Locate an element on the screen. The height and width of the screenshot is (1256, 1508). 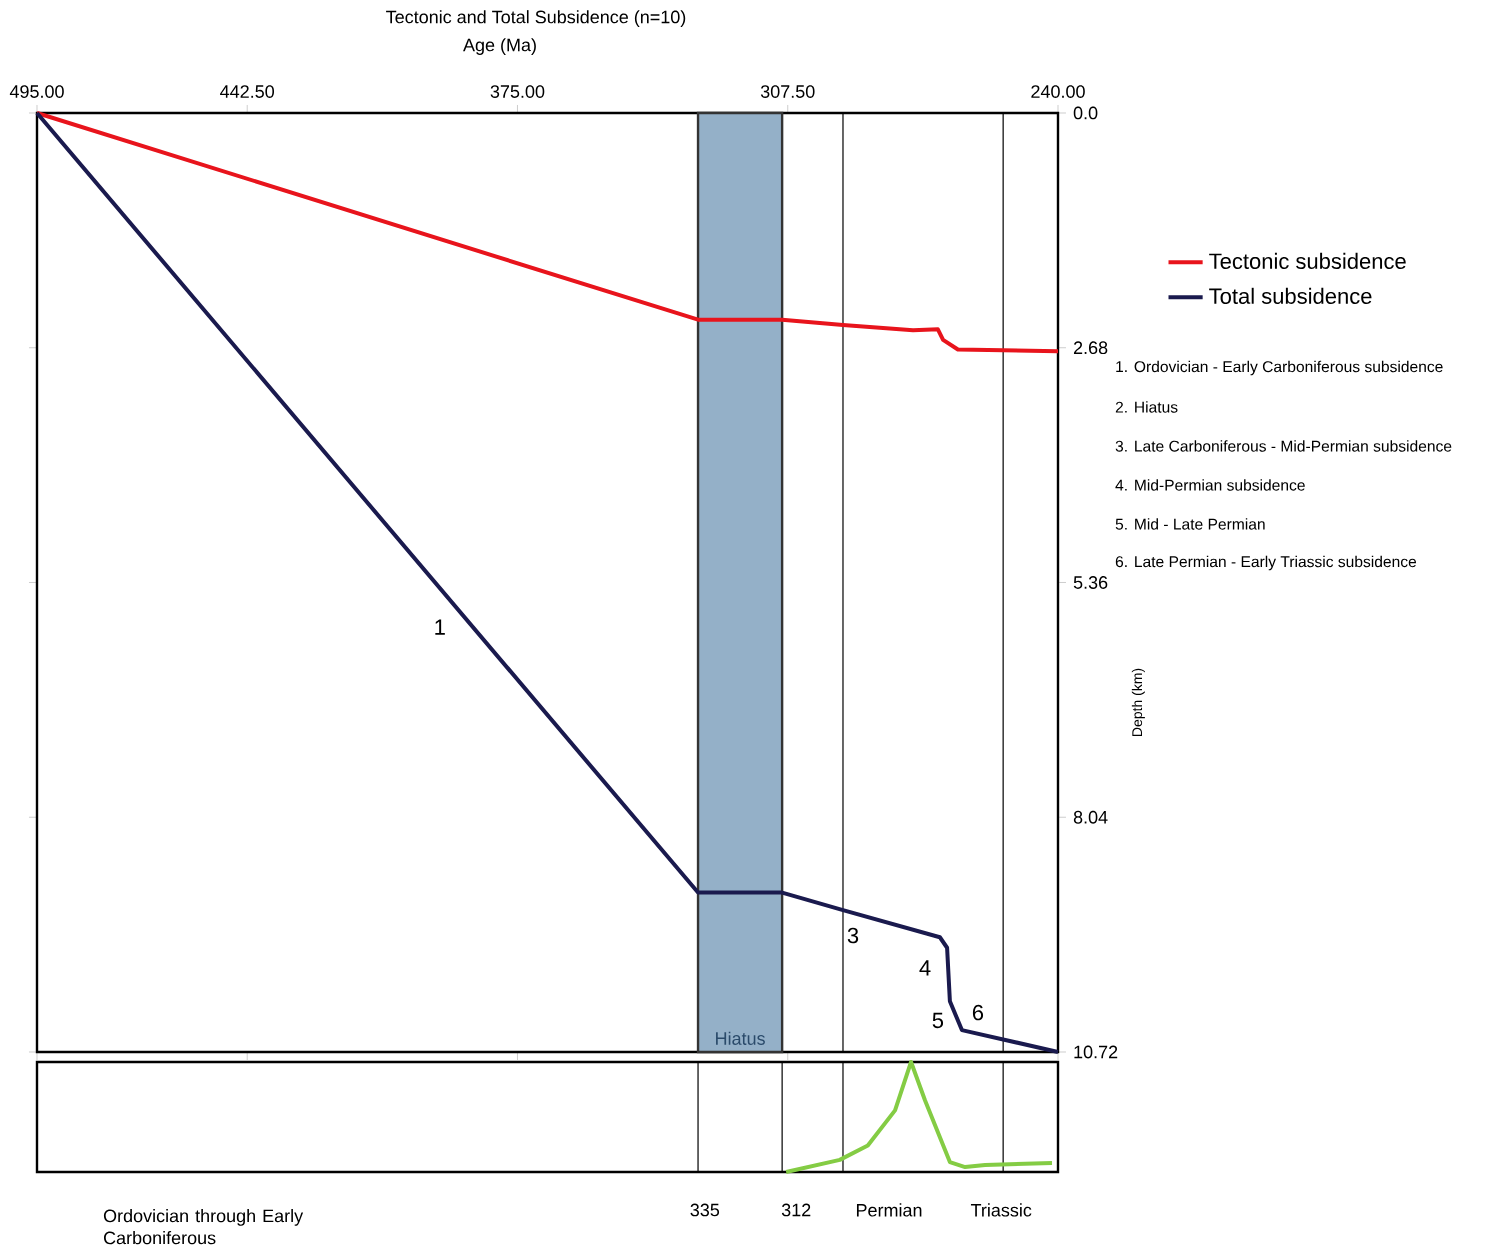
annotation: 3 is located at coordinates (853, 935).